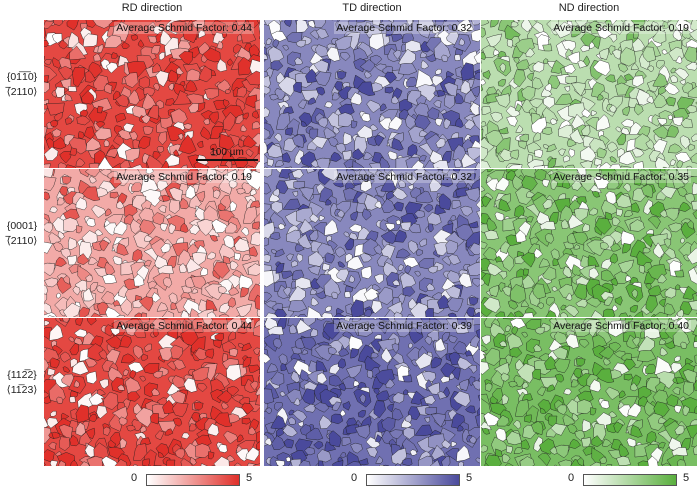  I want to click on schmid-factor-map-r2-c3: Average Schmid Factor: 0.35, so click(589, 243).